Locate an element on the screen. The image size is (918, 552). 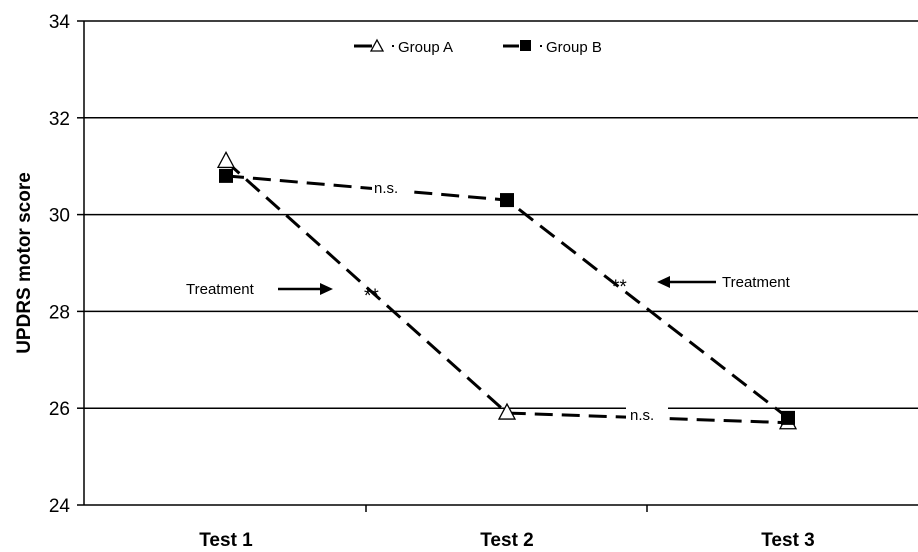
arrow-left-icon is located at coordinates (663, 282).